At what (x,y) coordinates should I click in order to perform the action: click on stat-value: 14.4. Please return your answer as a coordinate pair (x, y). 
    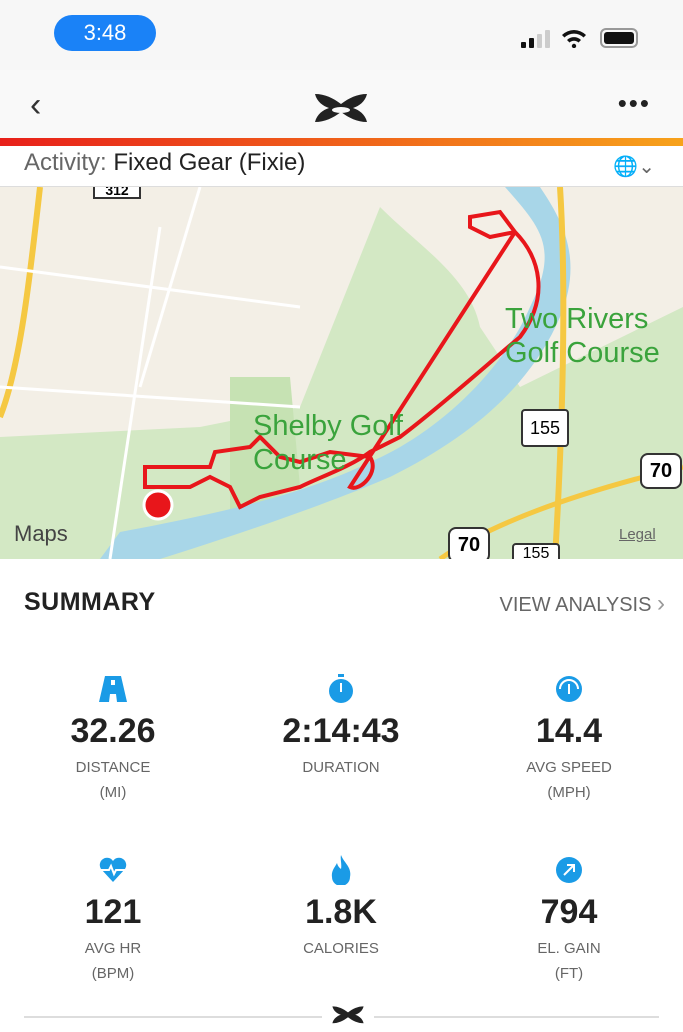
    Looking at the image, I should click on (569, 731).